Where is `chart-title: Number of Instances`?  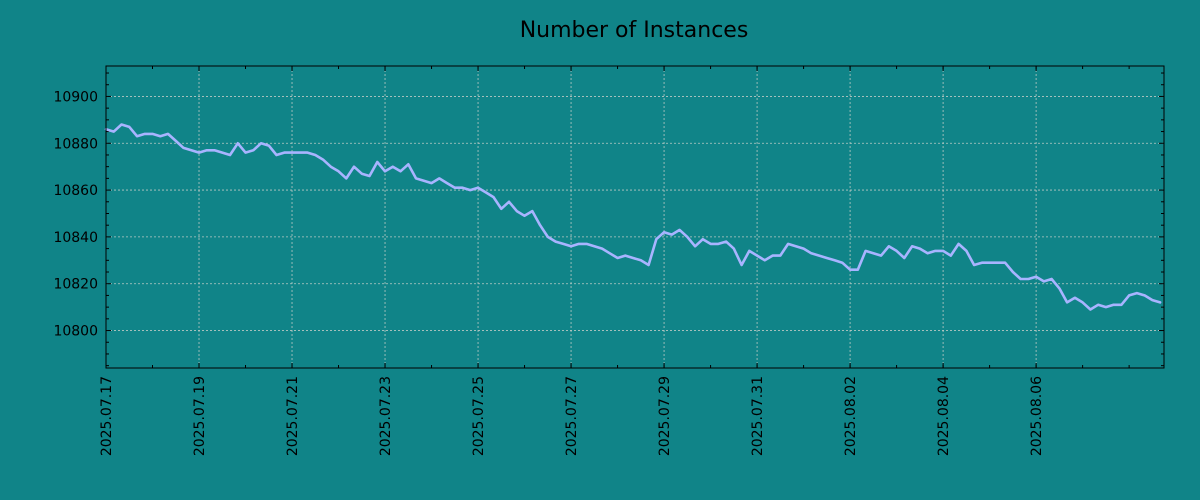 chart-title: Number of Instances is located at coordinates (634, 30).